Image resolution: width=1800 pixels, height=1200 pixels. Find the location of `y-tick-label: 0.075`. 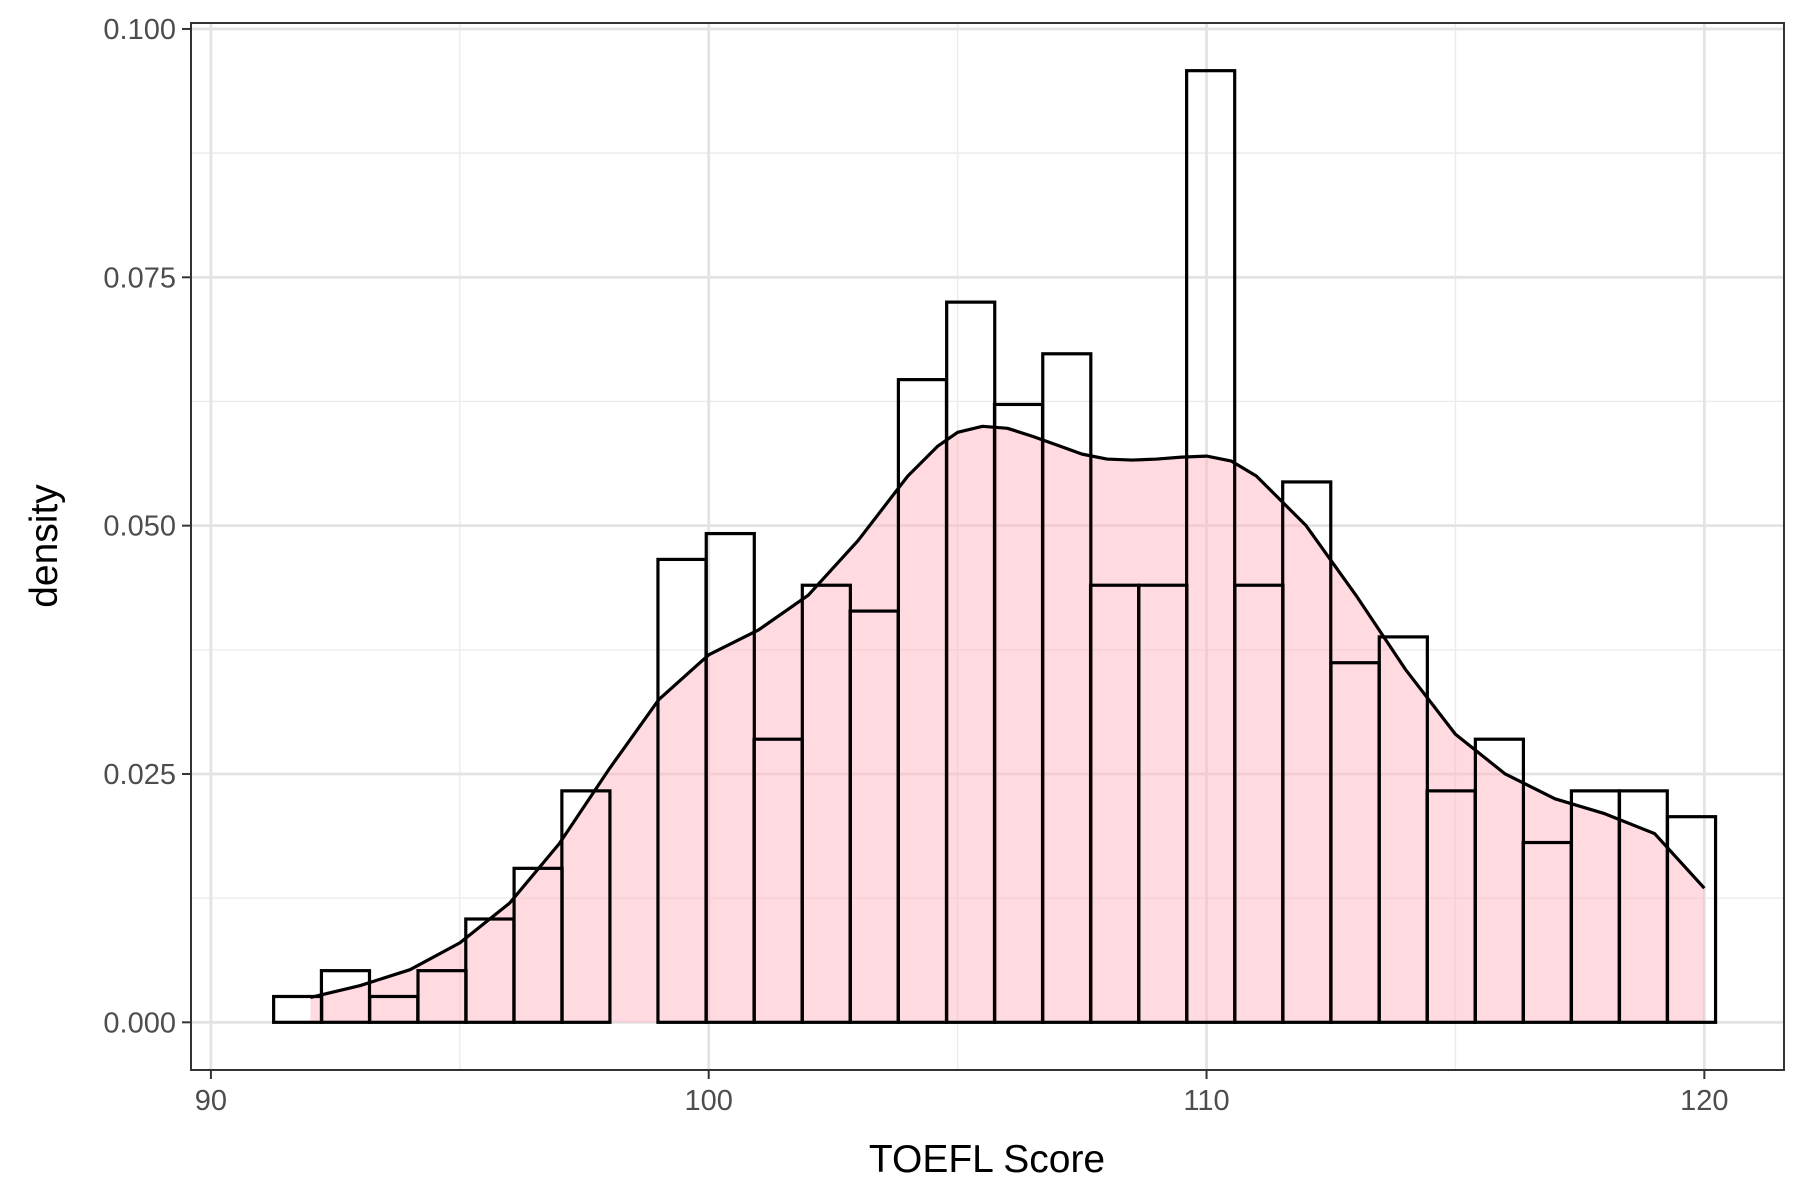

y-tick-label: 0.075 is located at coordinates (139, 278).